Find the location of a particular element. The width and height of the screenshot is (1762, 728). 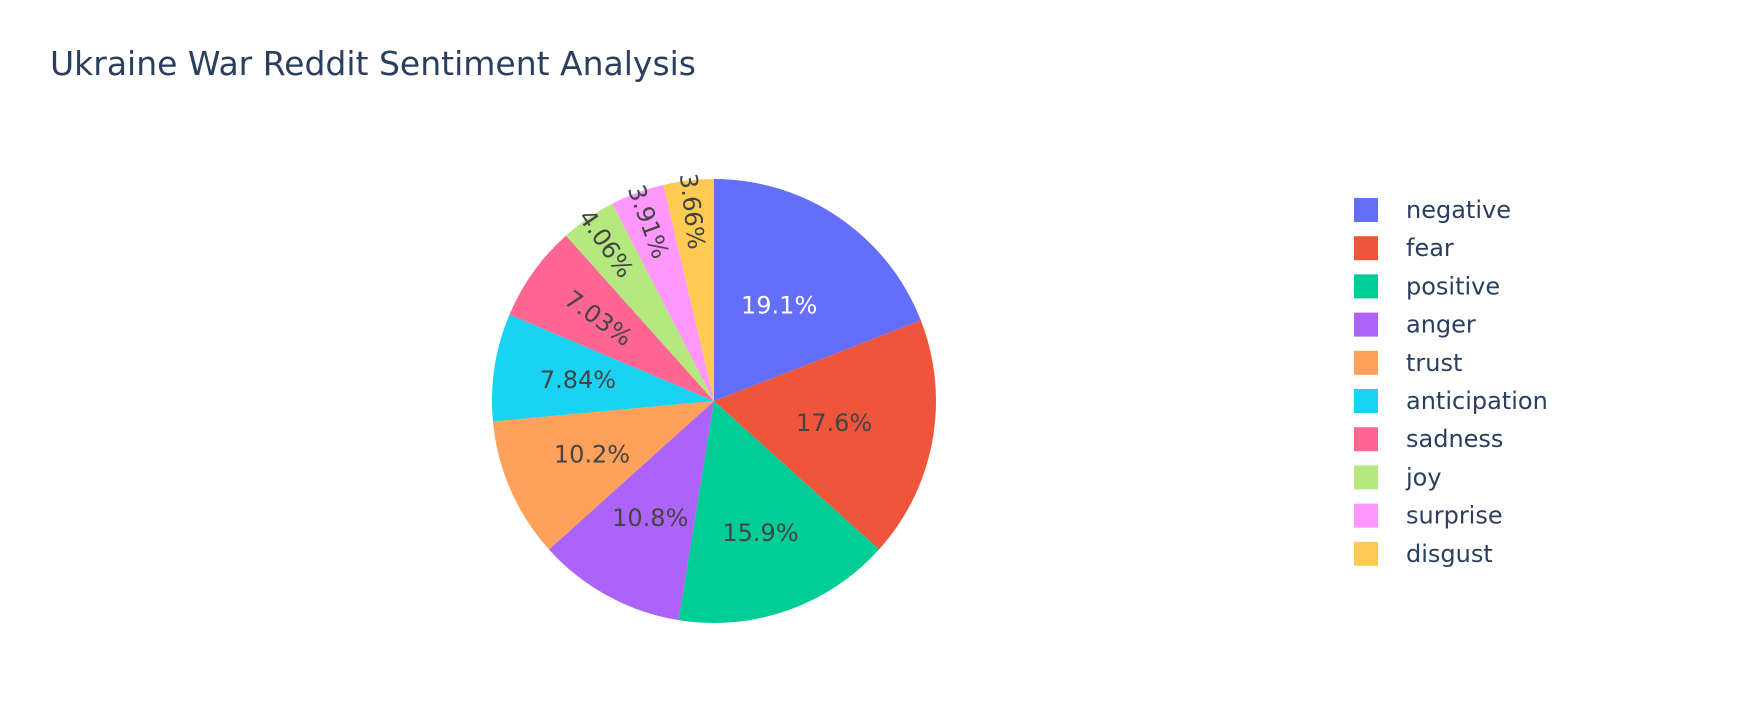

pie-slice-anticipation is located at coordinates (602, 368).